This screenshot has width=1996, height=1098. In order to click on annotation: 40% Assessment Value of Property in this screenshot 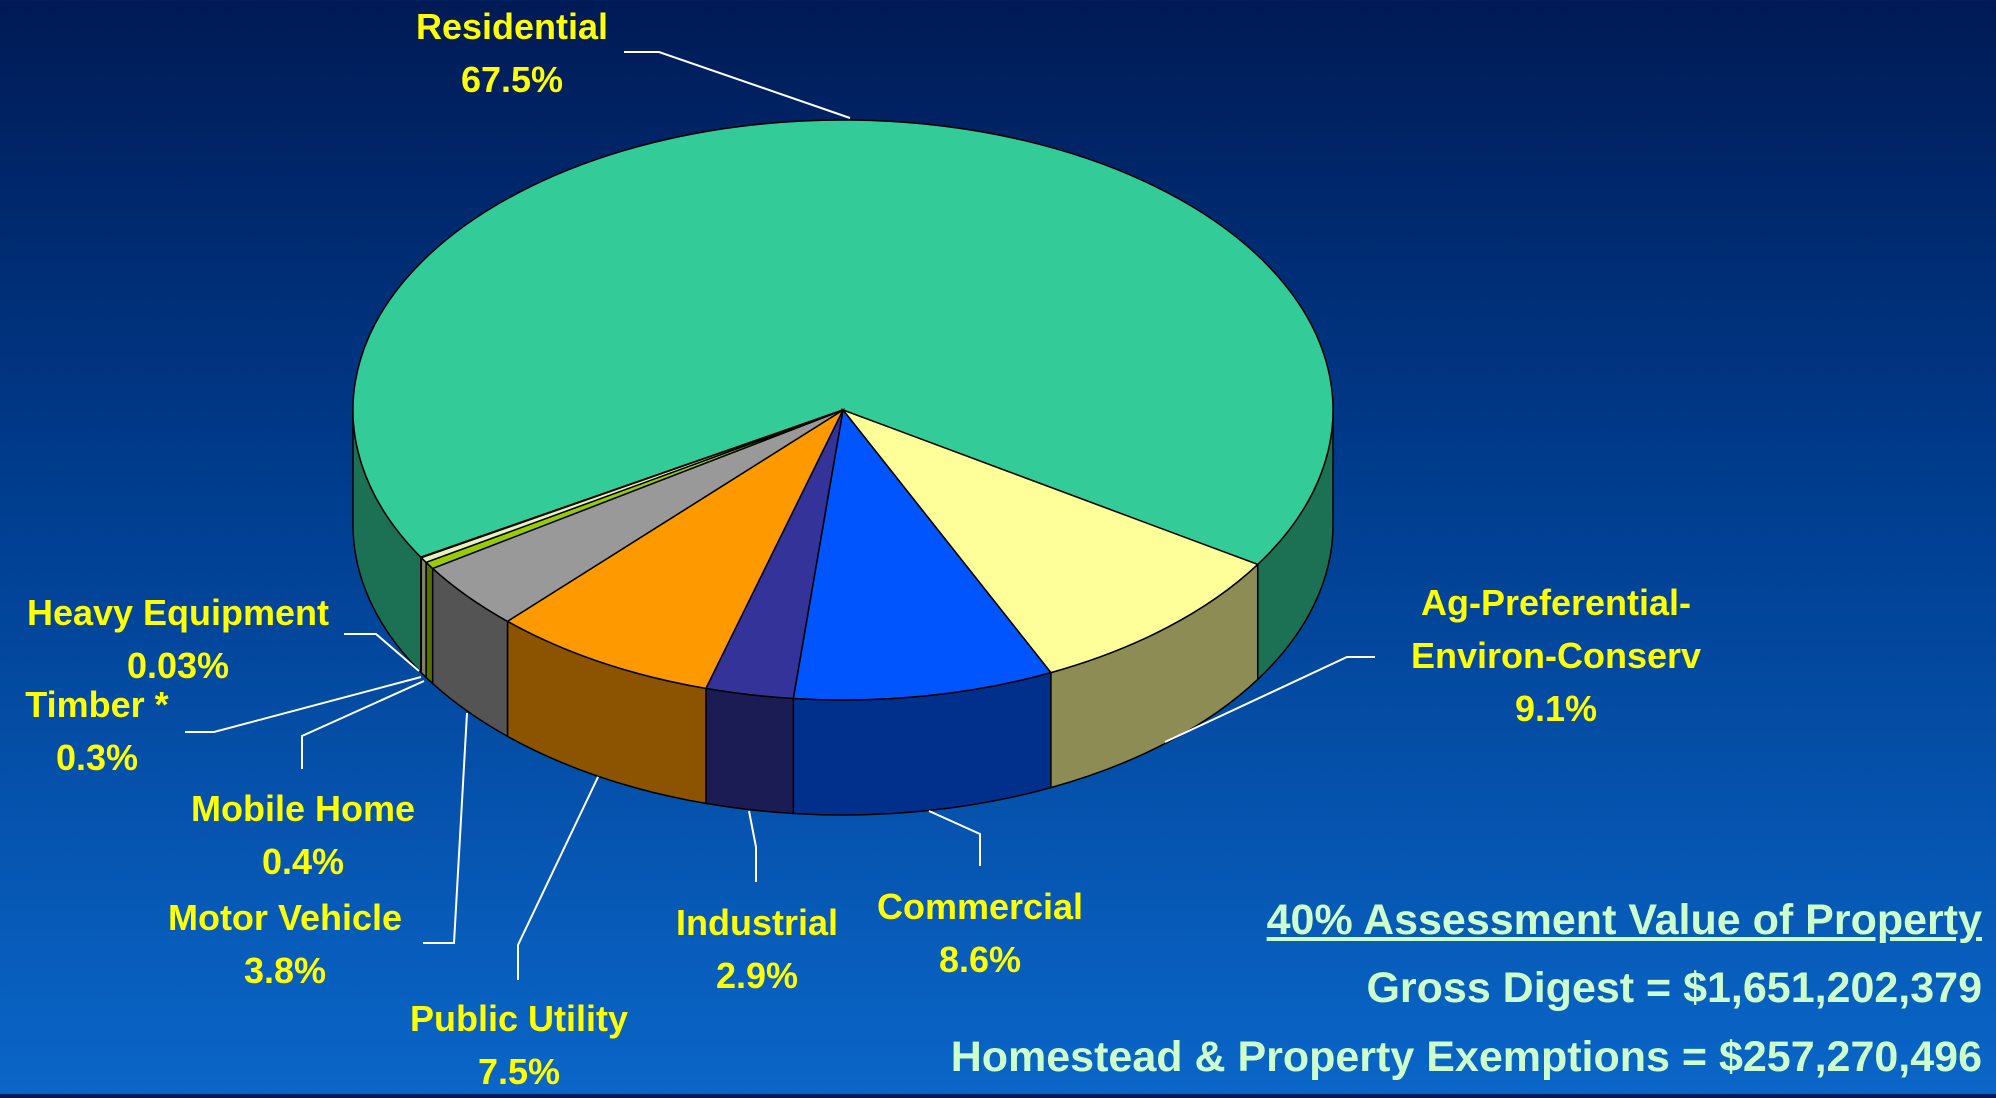, I will do `click(1624, 920)`.